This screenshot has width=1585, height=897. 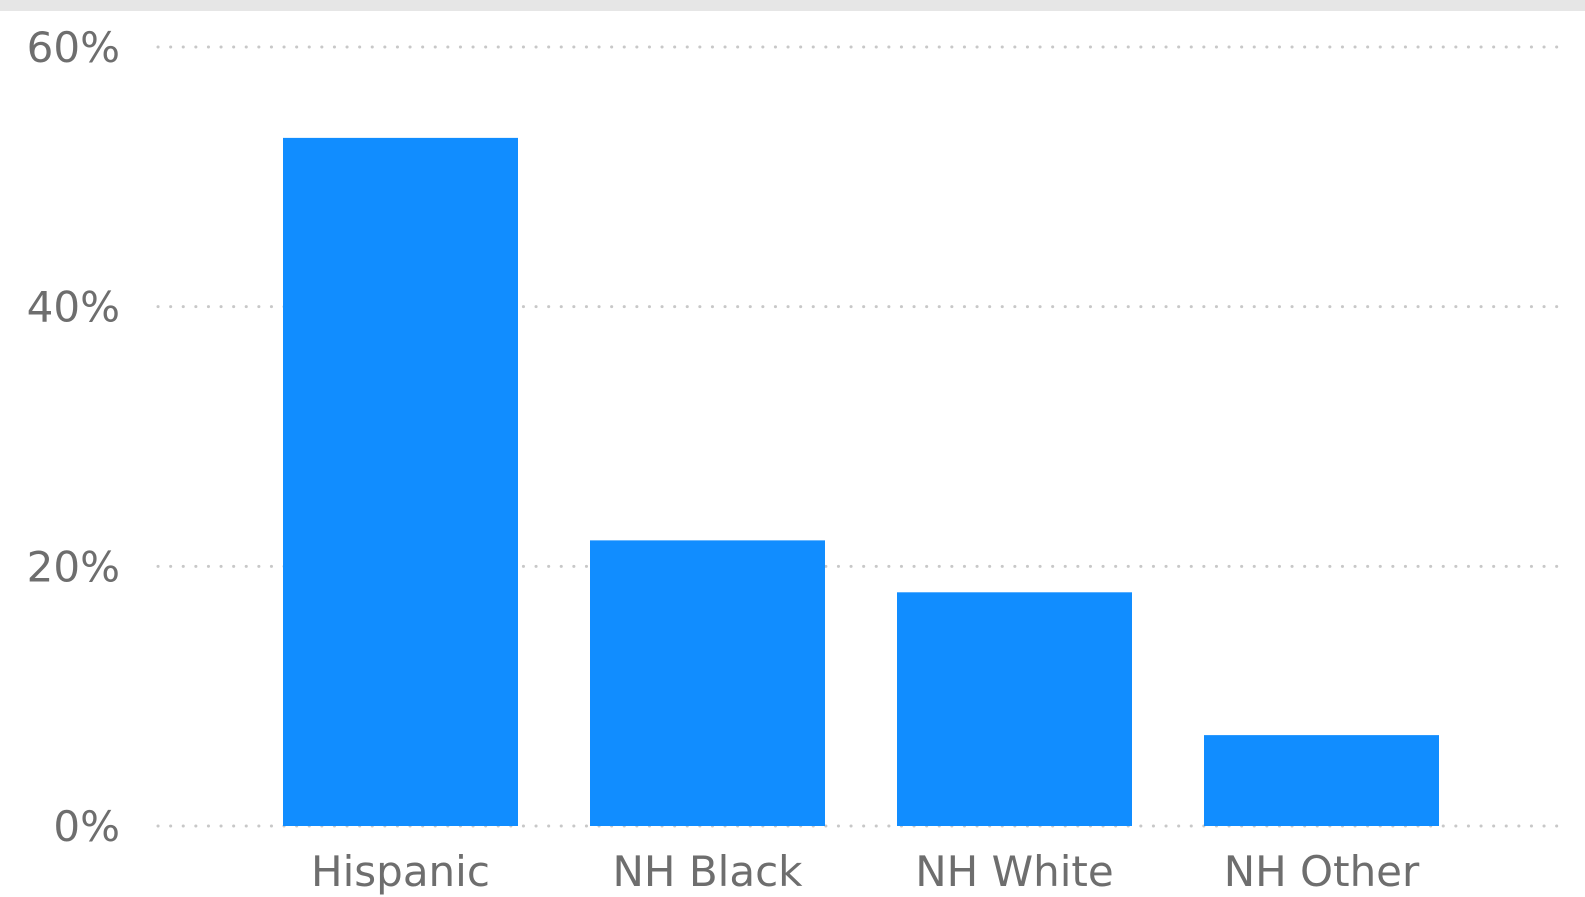 I want to click on category-labels: Hispanic NH Black NH White NH Other, so click(x=865, y=871).